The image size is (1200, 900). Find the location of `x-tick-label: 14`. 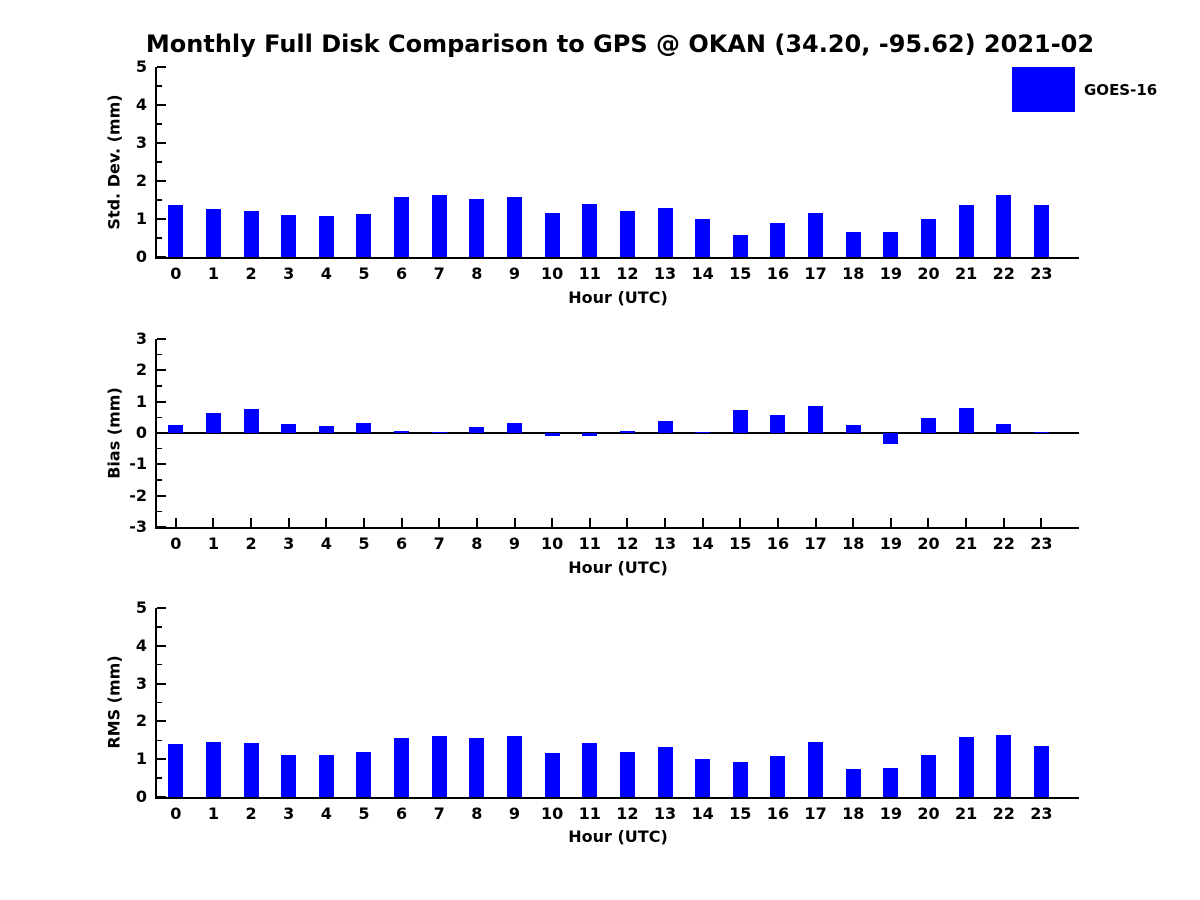

x-tick-label: 14 is located at coordinates (702, 273).